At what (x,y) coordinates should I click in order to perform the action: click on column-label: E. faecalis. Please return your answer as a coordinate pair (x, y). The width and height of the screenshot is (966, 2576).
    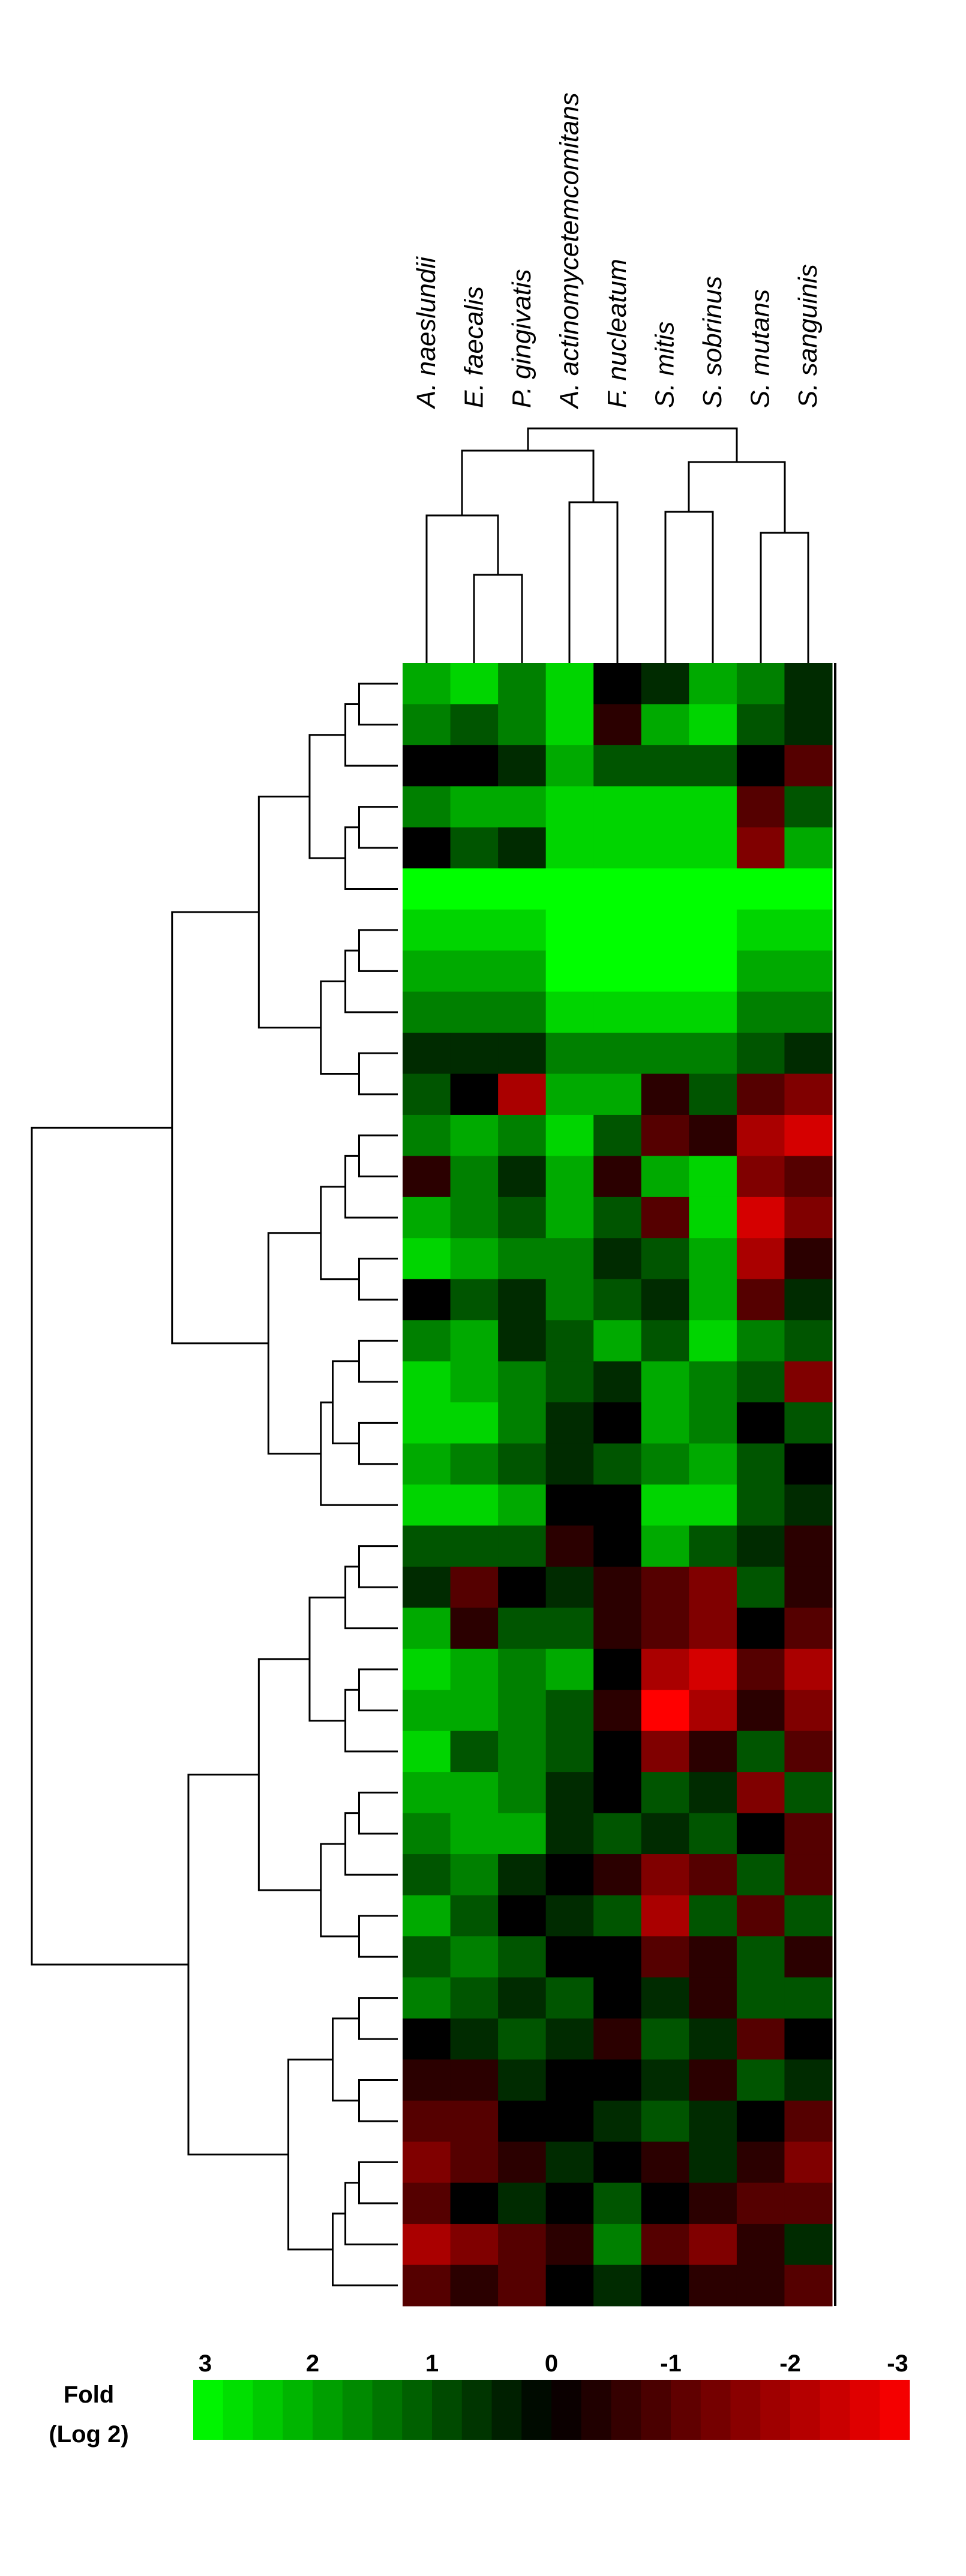
    Looking at the image, I should click on (473, 347).